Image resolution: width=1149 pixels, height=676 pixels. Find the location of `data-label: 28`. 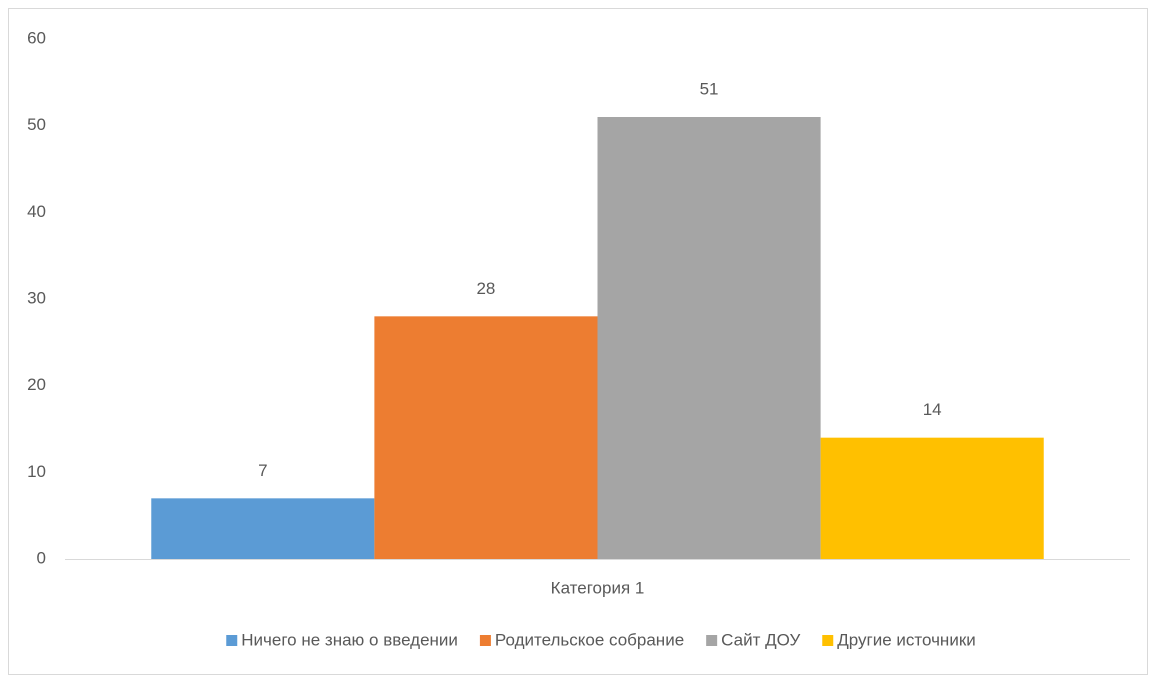

data-label: 28 is located at coordinates (485, 288).